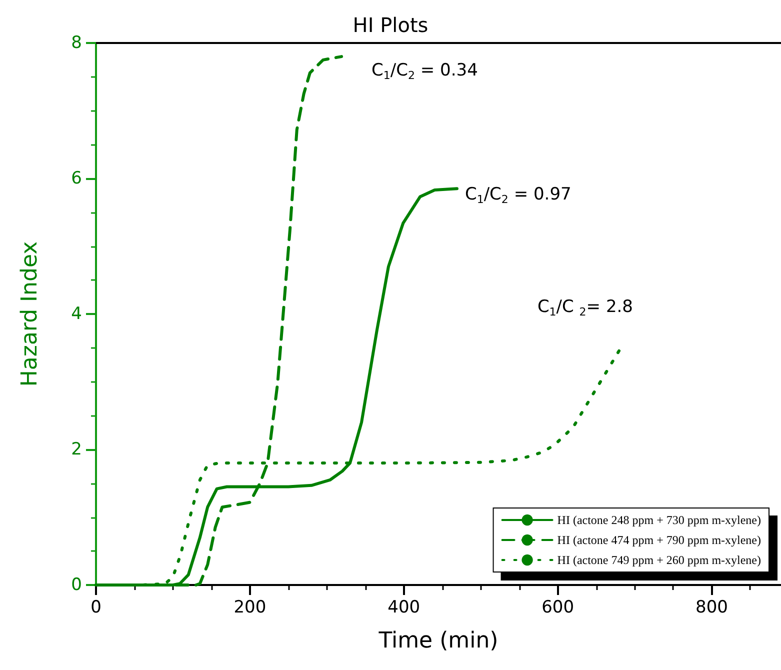  What do you see at coordinates (712, 608) in the screenshot?
I see `x-tick-label: 800` at bounding box center [712, 608].